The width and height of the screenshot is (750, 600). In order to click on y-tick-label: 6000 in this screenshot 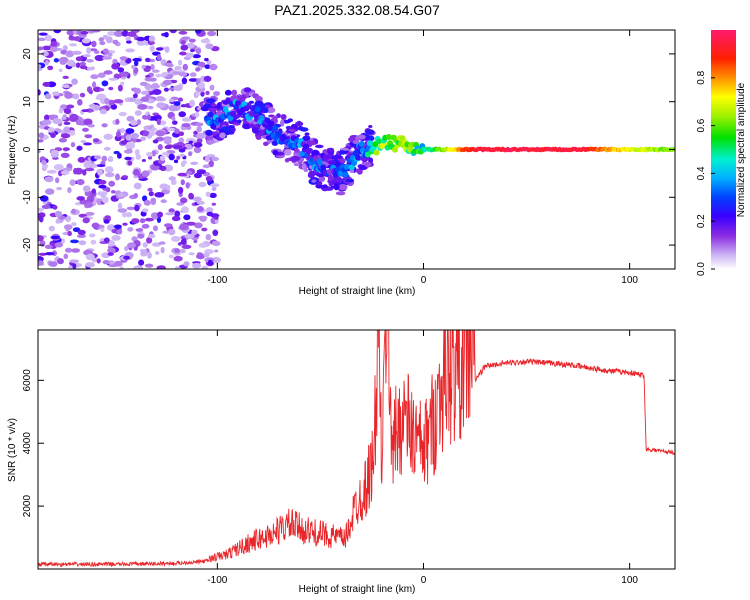, I will do `click(27, 380)`.